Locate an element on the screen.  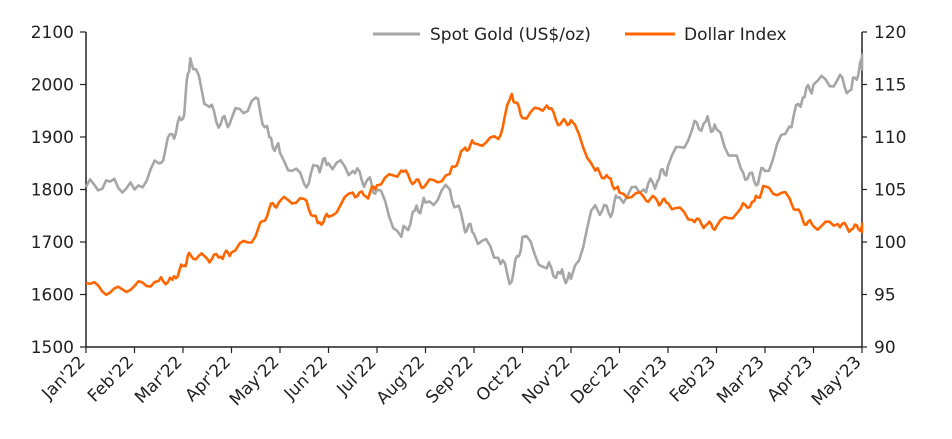
legend-label-dollar: Dollar Index is located at coordinates (735, 35).